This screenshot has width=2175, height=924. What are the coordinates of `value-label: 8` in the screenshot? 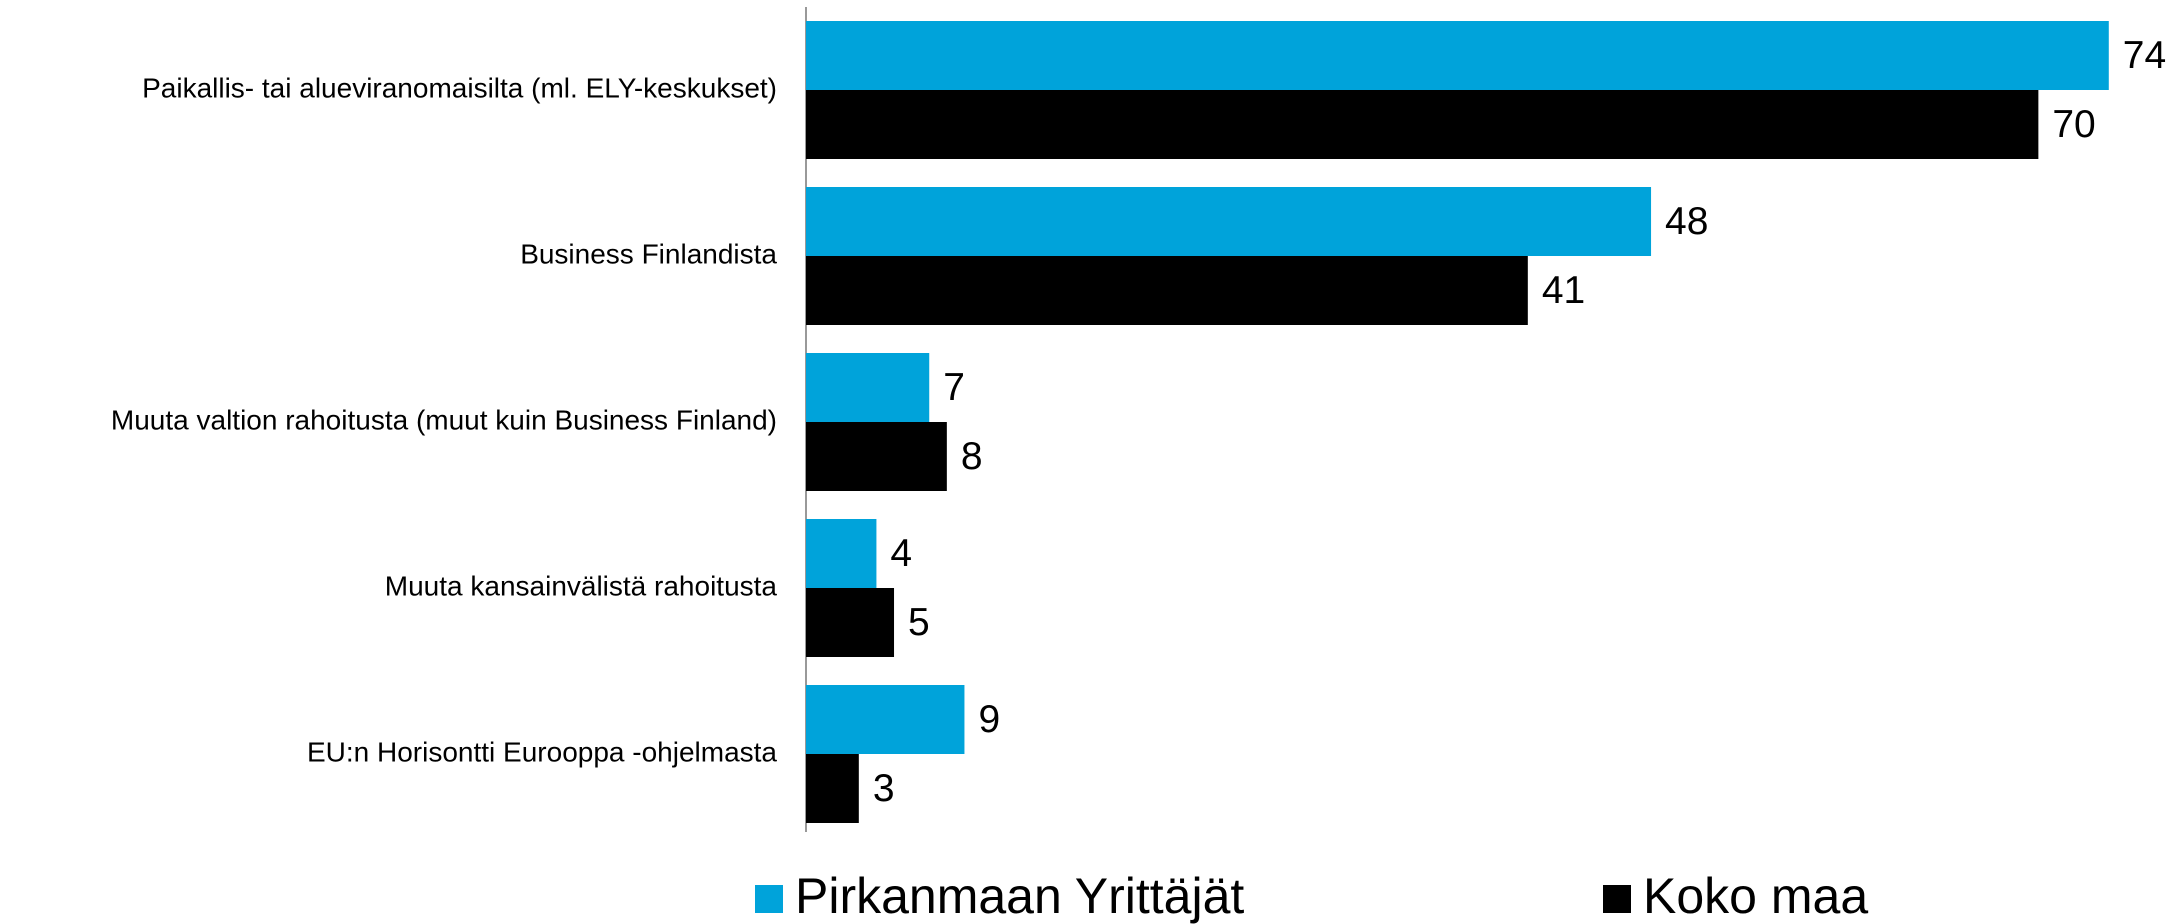 It's located at (972, 456).